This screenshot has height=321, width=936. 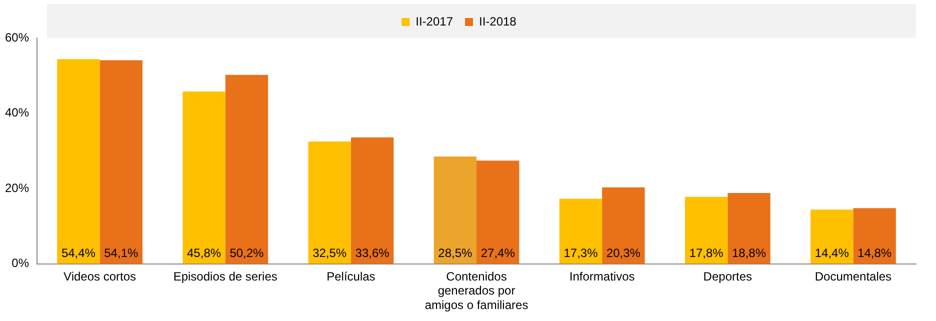 I want to click on data-label: 54,1%, so click(x=121, y=253).